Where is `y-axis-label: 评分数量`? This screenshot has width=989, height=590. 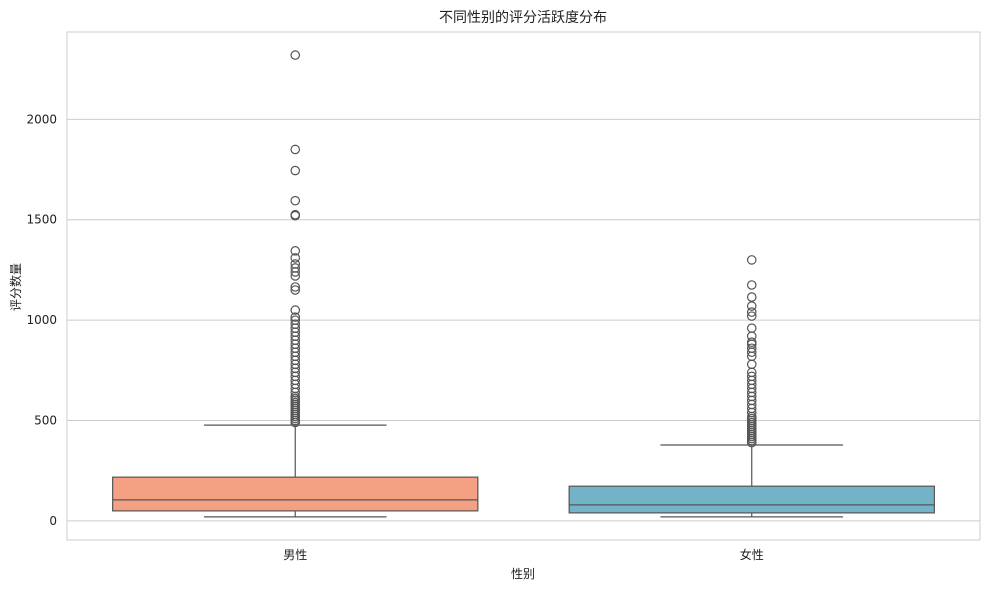 y-axis-label: 评分数量 is located at coordinates (15, 287).